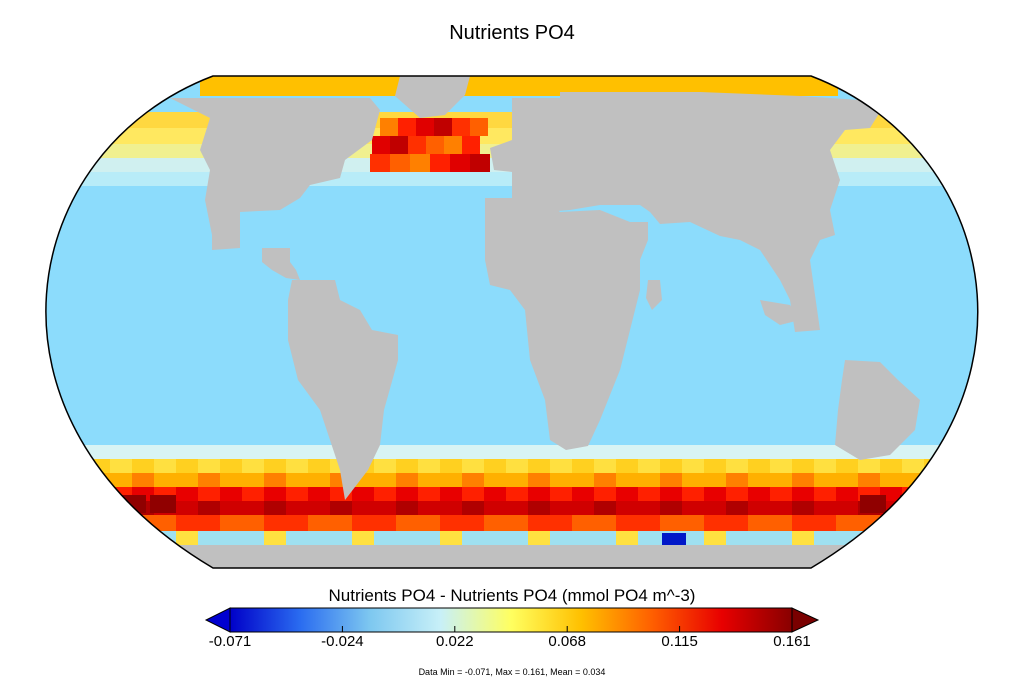 The image size is (1024, 688). I want to click on colorbar-tick-label: 0.115, so click(679, 641).